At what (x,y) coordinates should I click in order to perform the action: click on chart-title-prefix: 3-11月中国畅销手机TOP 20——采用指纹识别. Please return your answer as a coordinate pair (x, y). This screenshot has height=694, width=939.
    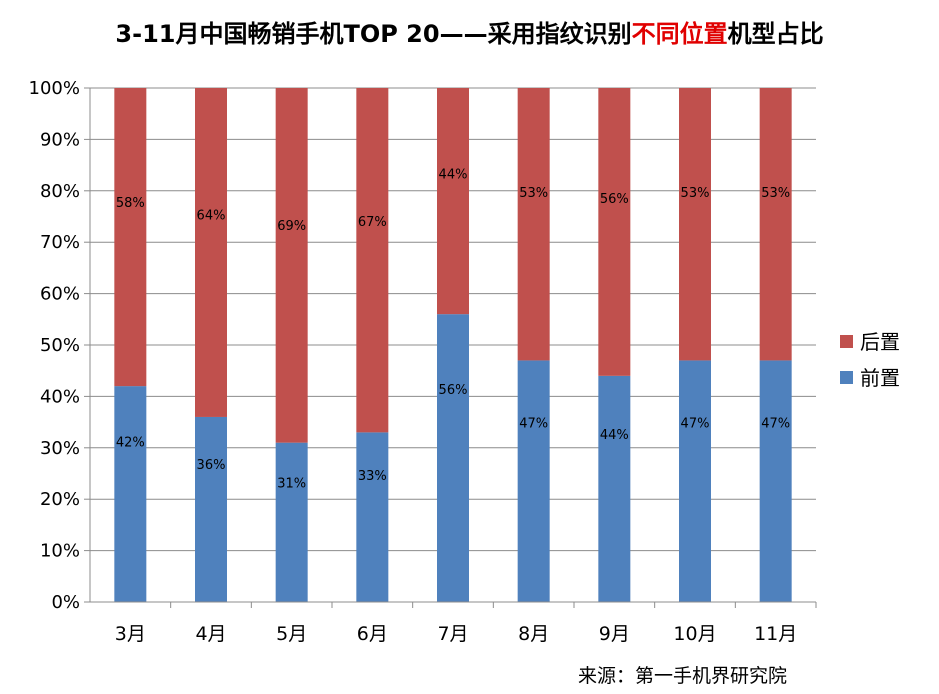
    Looking at the image, I should click on (373, 34).